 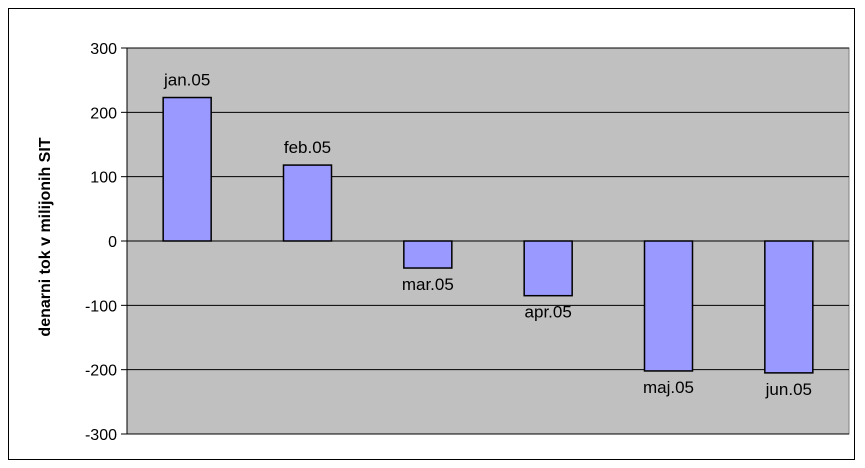 What do you see at coordinates (103, 113) in the screenshot?
I see `y-tick-label: 200` at bounding box center [103, 113].